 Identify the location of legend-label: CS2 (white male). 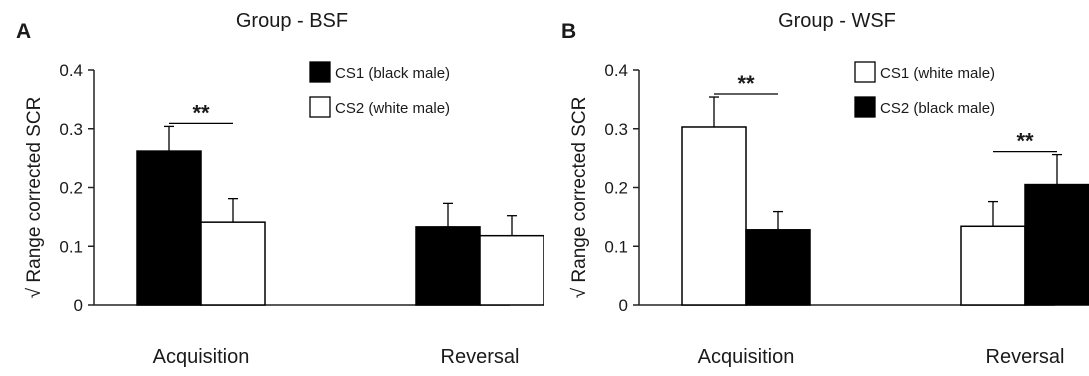
(392, 108).